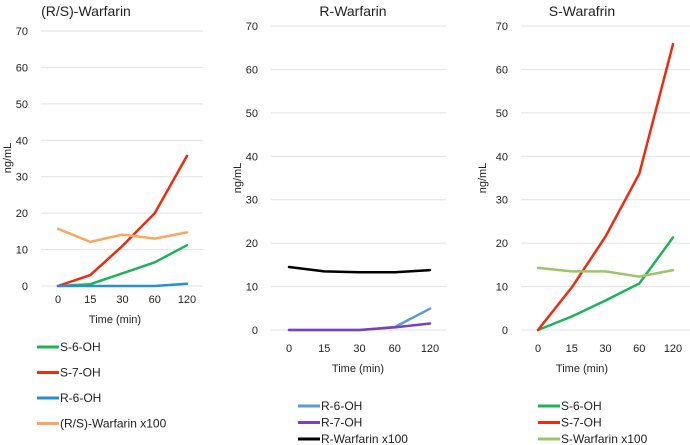  What do you see at coordinates (605, 284) in the screenshot?
I see `series-line-s-6-oh` at bounding box center [605, 284].